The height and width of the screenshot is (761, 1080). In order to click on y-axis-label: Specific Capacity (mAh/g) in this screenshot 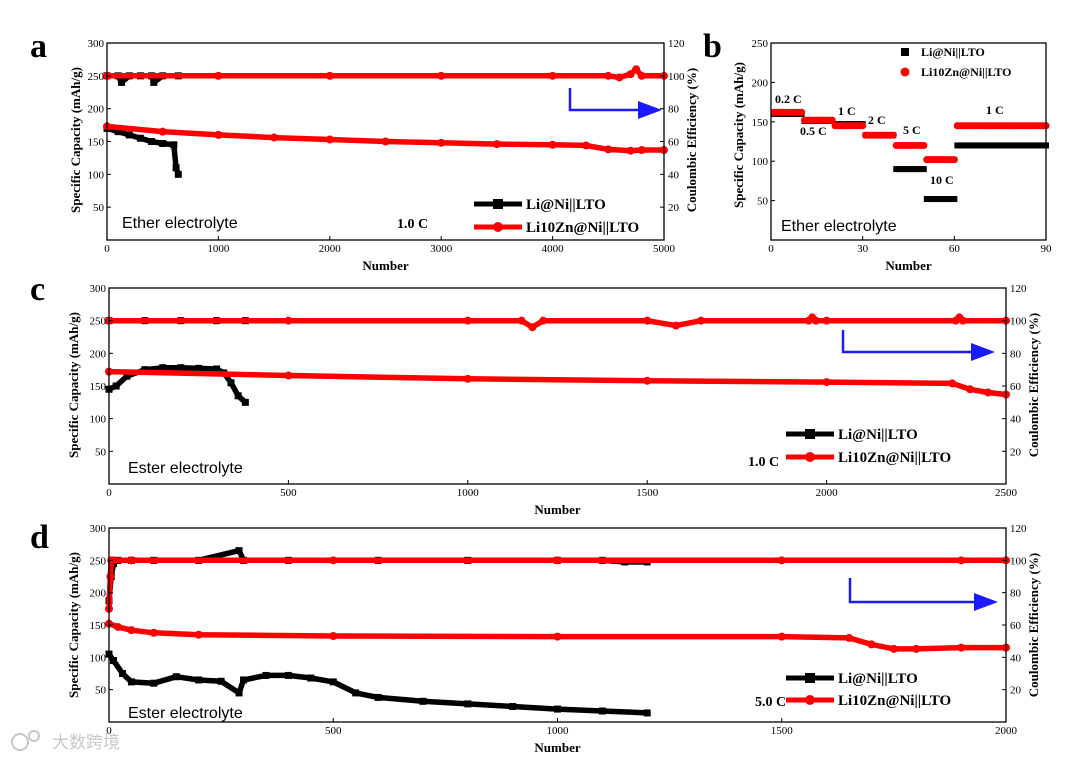, I will do `click(738, 135)`.